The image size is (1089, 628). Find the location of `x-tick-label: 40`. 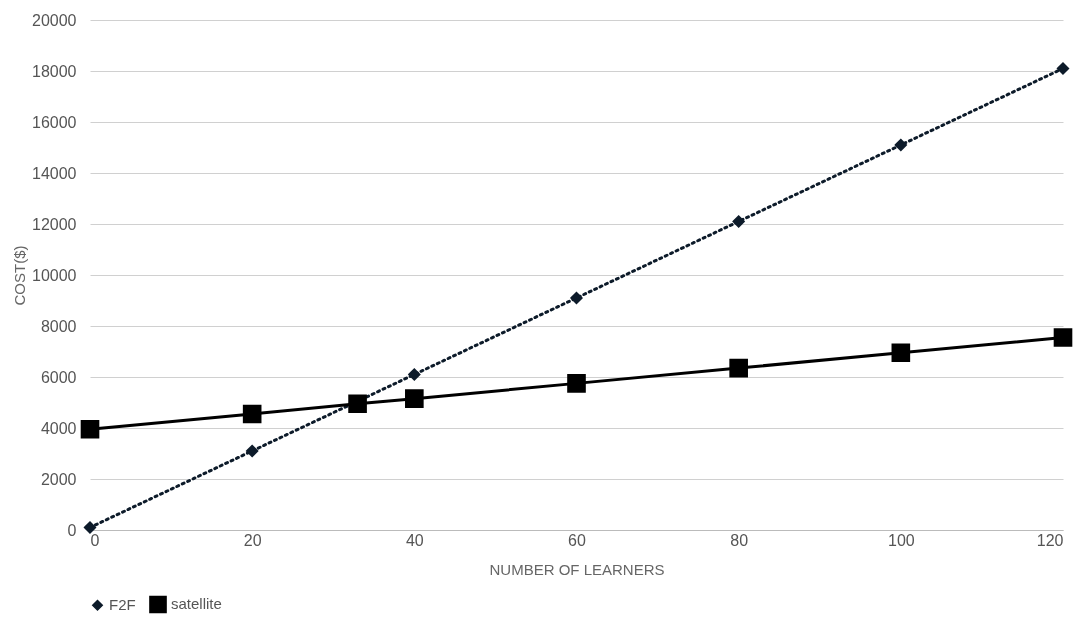

x-tick-label: 40 is located at coordinates (414, 540).